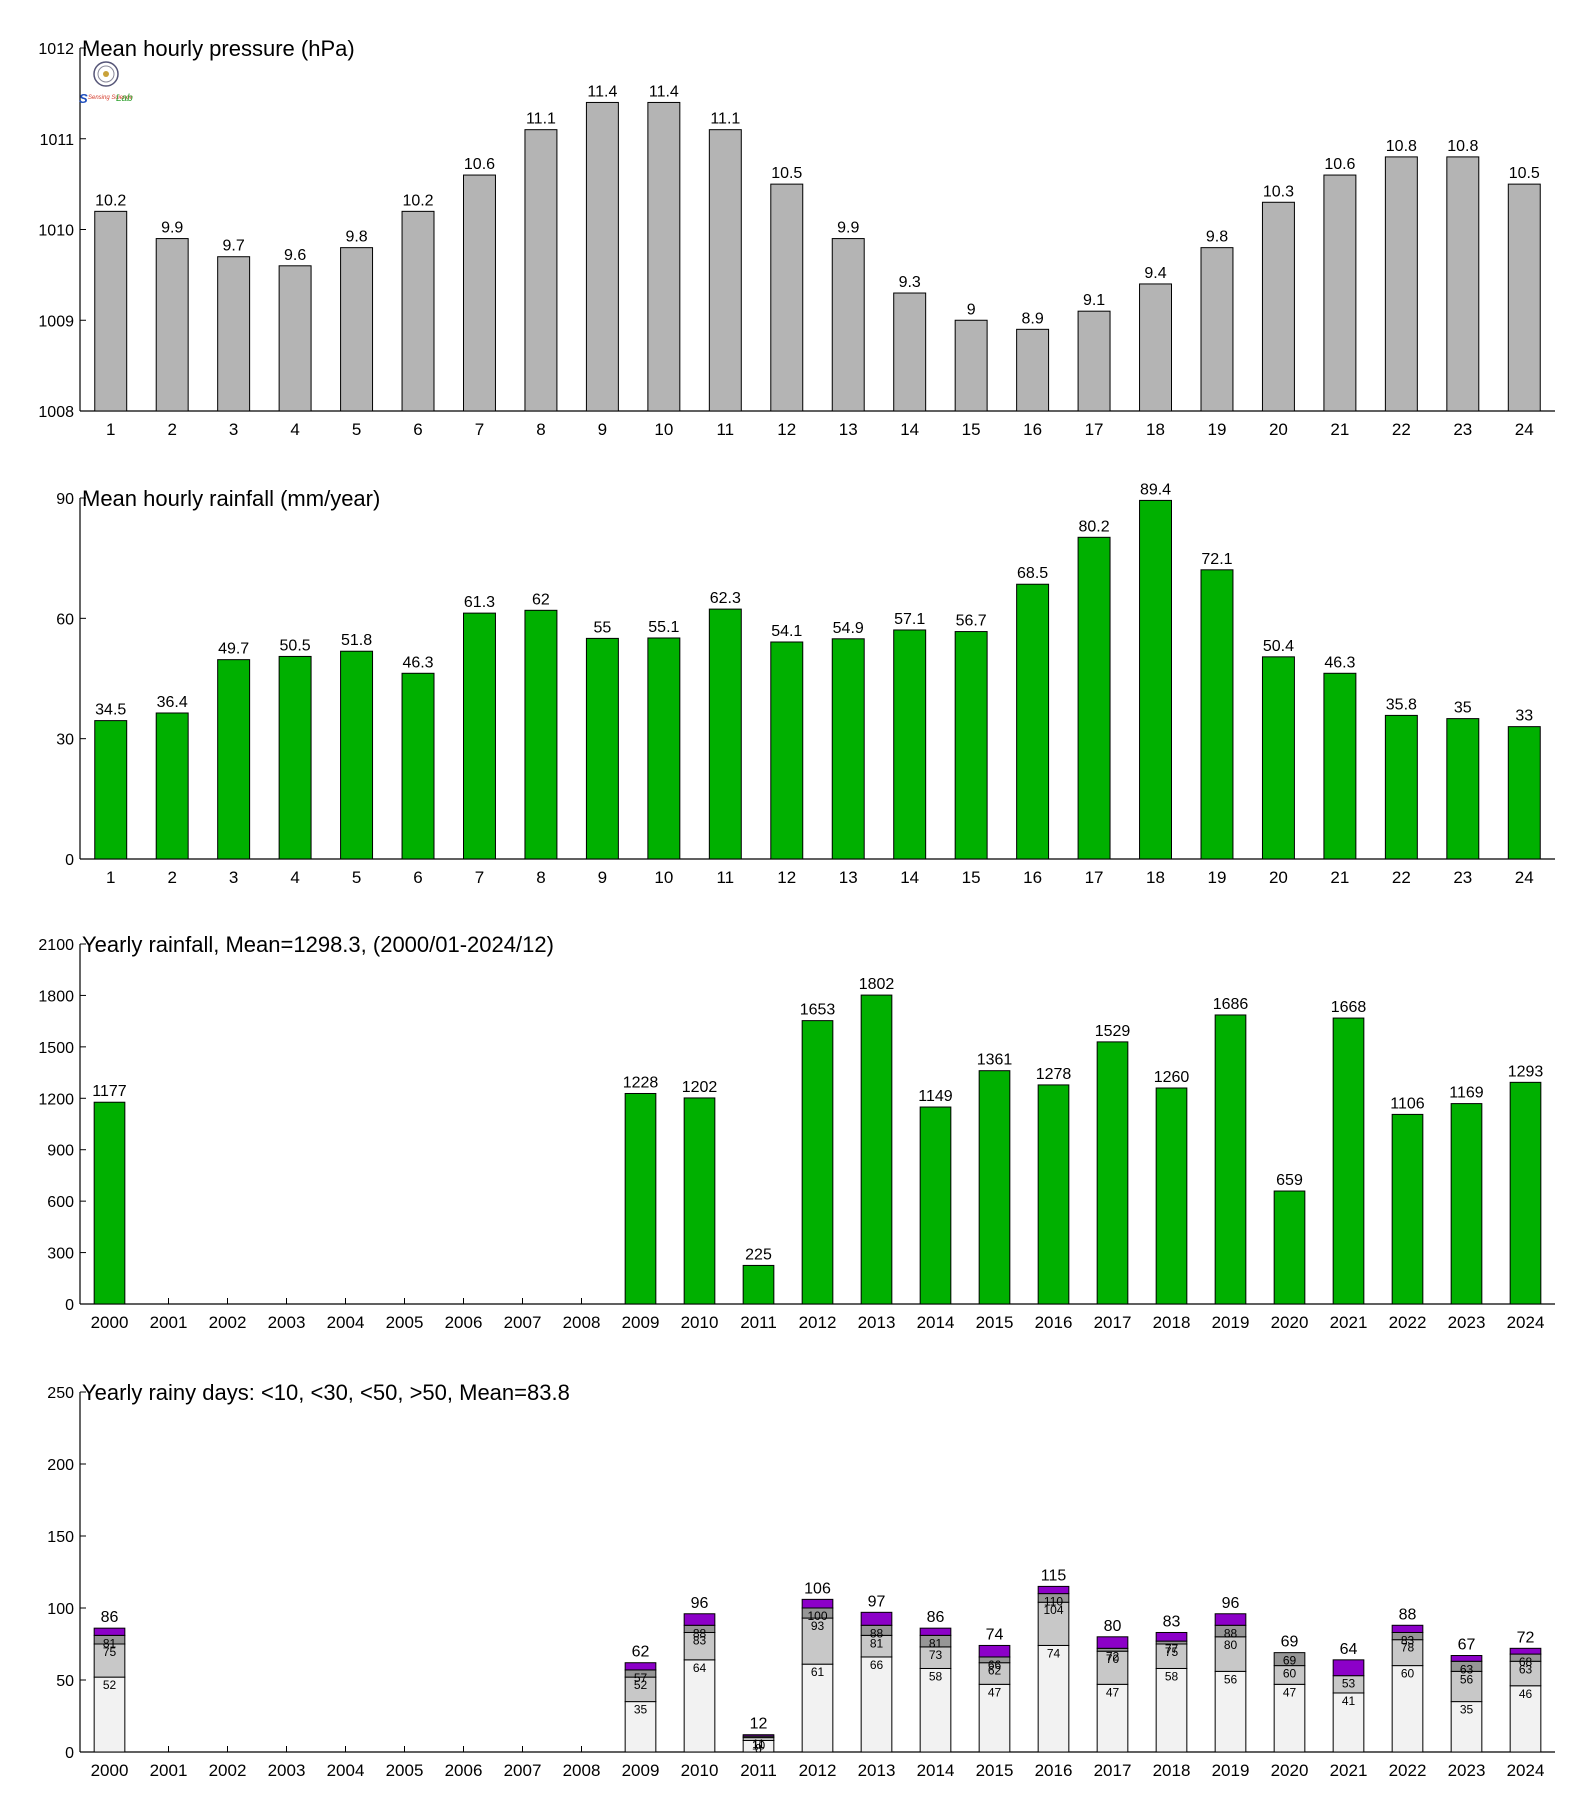 The image size is (1580, 1805). What do you see at coordinates (1054, 1074) in the screenshot?
I see `bar-value-label: 1278` at bounding box center [1054, 1074].